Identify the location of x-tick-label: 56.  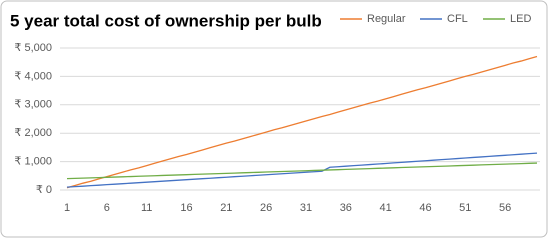
(505, 208).